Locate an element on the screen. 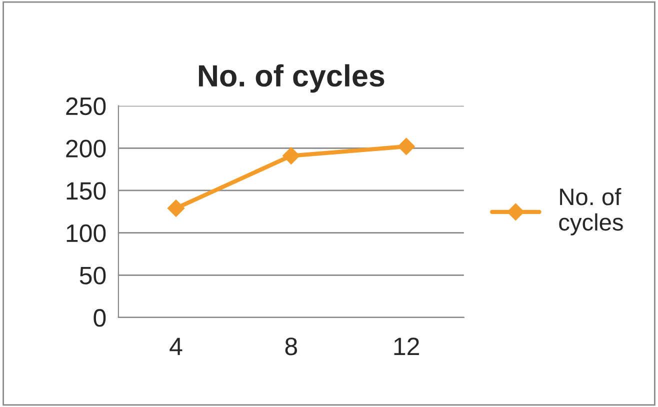 The width and height of the screenshot is (658, 407). x-tick-label: 4 is located at coordinates (176, 347).